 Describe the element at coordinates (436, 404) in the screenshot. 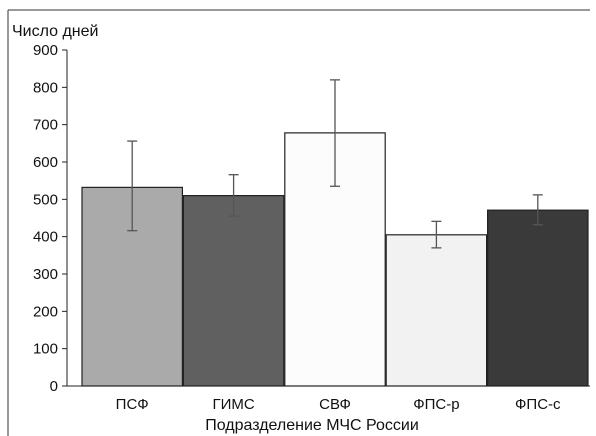

I see `x-tick-label: ФПС-р` at that location.